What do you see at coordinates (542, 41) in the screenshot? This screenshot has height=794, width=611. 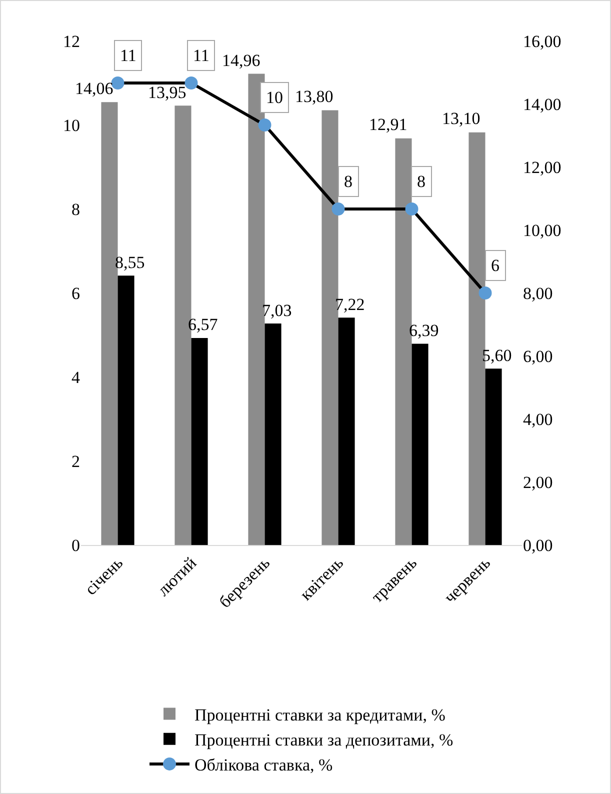 I see `y2-tick-label: 16,00` at bounding box center [542, 41].